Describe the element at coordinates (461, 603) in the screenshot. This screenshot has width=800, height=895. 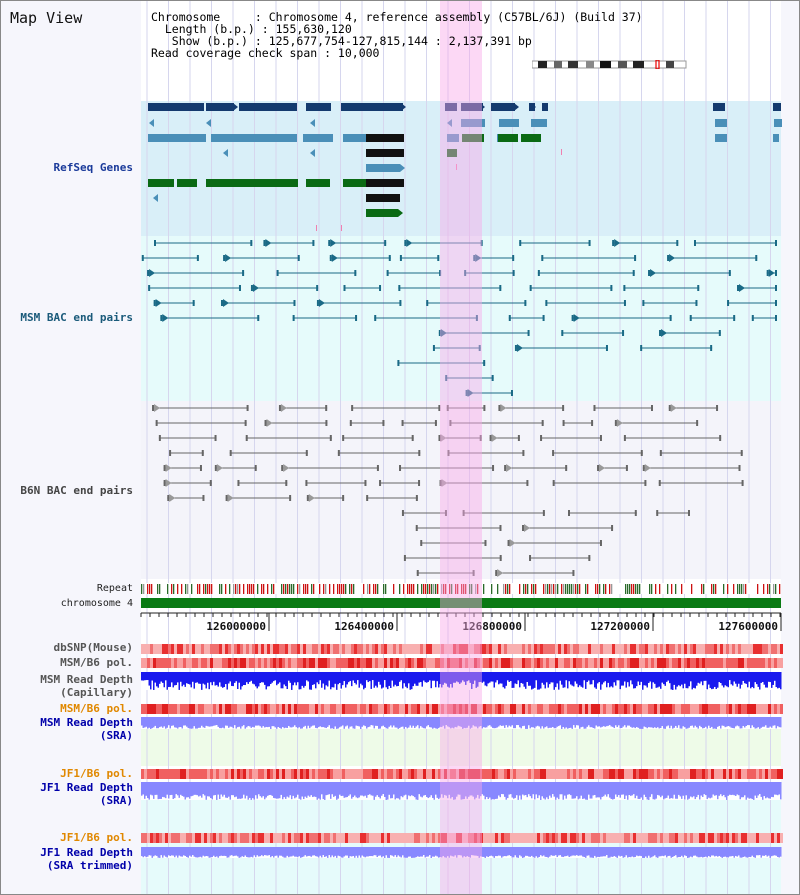
I see `chromosome-bar` at that location.